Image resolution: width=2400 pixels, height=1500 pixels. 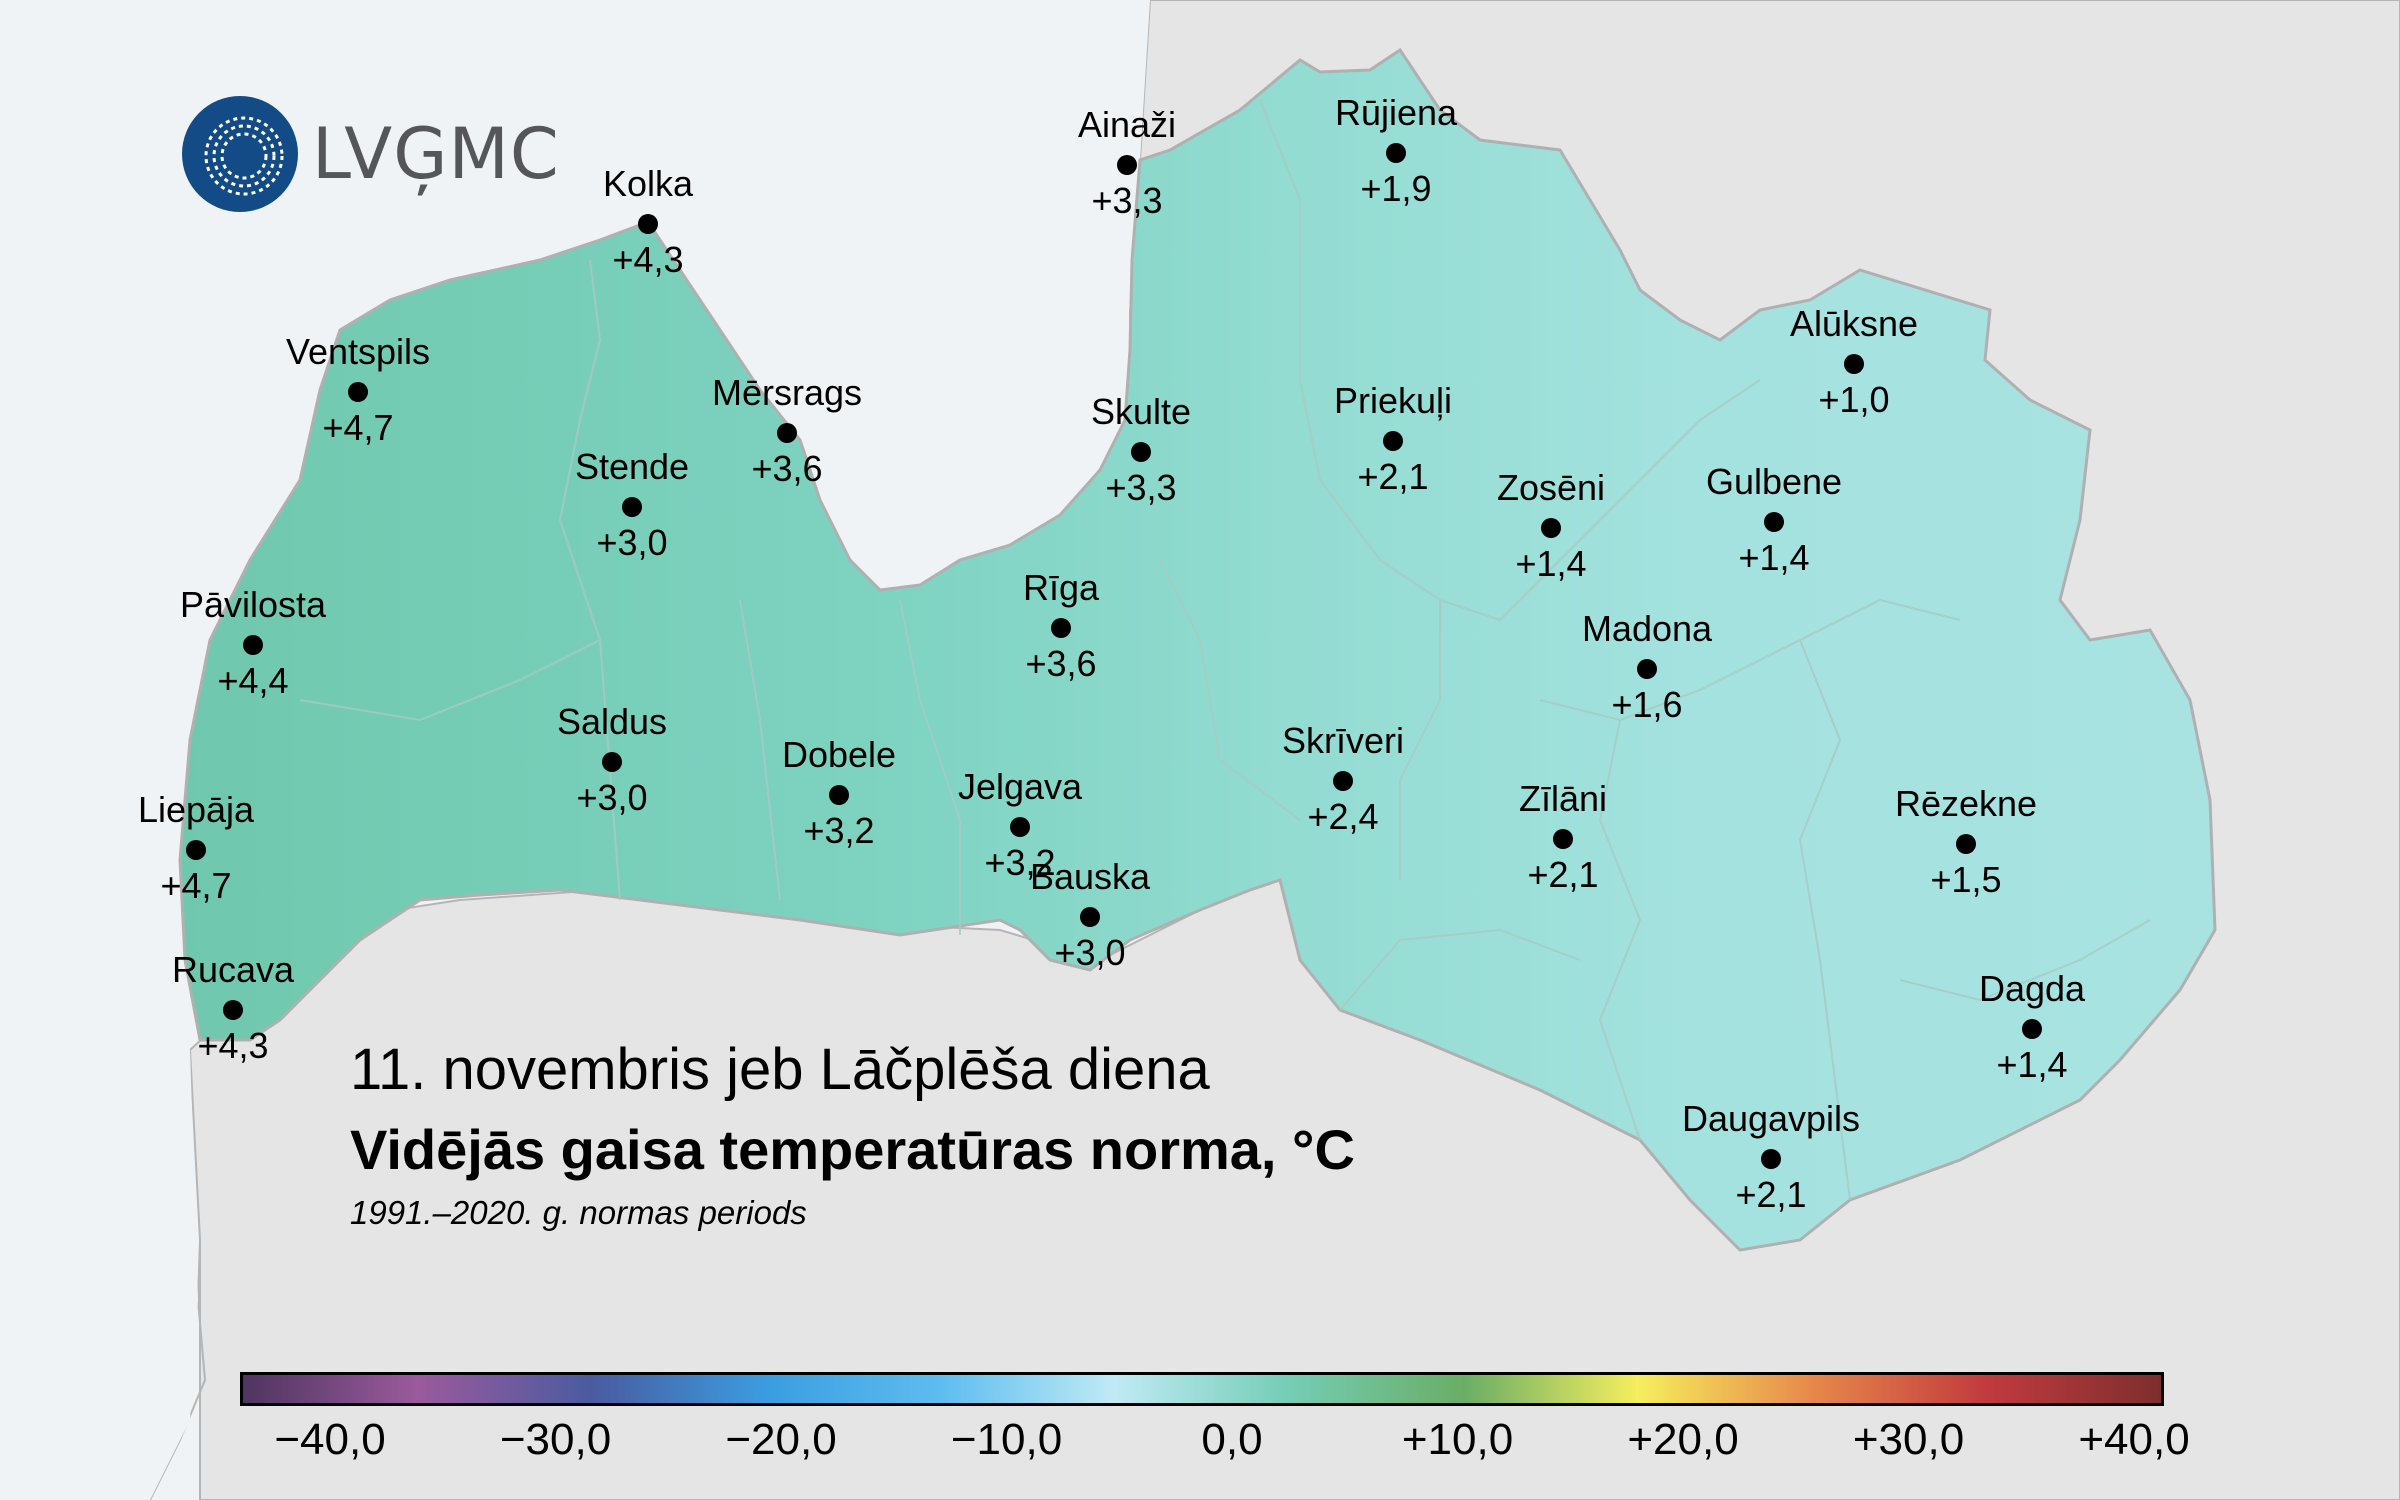 What do you see at coordinates (1141, 411) in the screenshot?
I see `station-name: Skulte` at bounding box center [1141, 411].